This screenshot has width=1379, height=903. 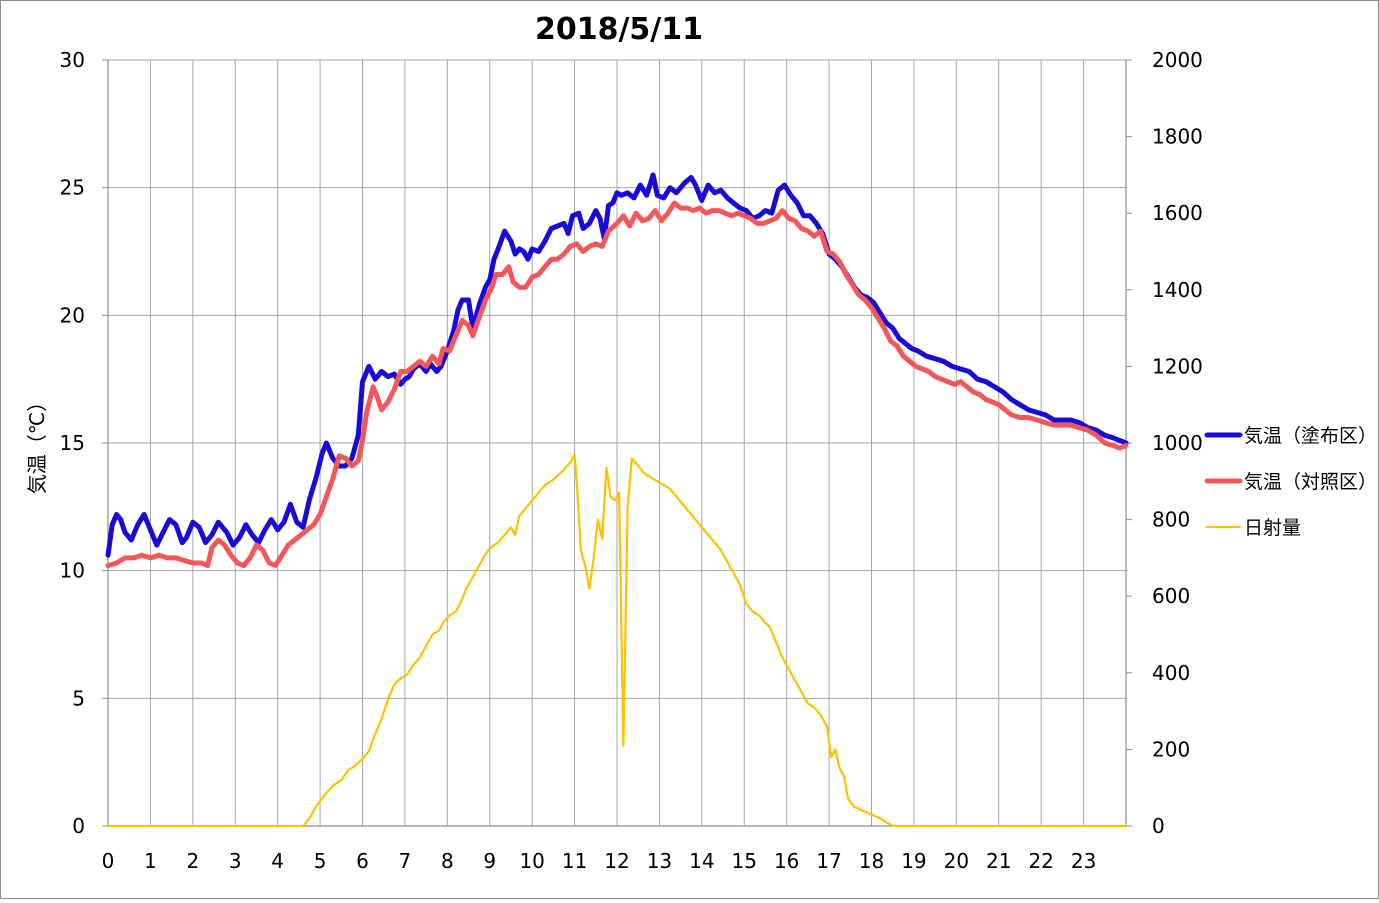 What do you see at coordinates (489, 861) in the screenshot?
I see `x-tick-label: 9` at bounding box center [489, 861].